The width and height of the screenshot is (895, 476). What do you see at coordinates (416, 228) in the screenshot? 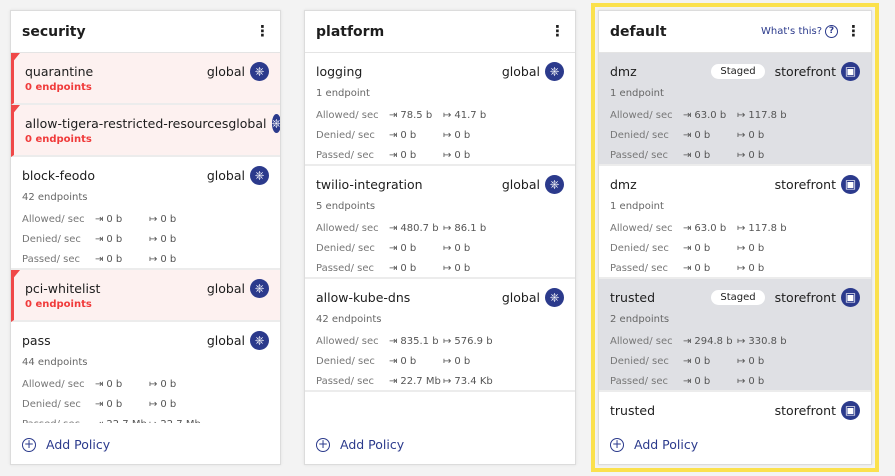
I see `ingress-value: ⇥ 480.7 b` at bounding box center [416, 228].